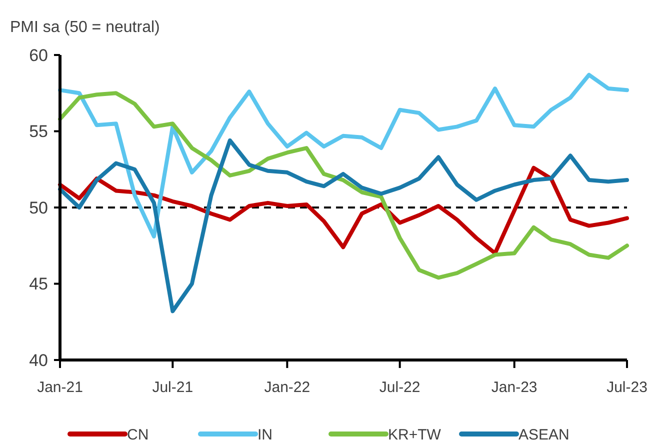 The width and height of the screenshot is (662, 448). What do you see at coordinates (173, 387) in the screenshot?
I see `x-tick-label: Jul-21` at bounding box center [173, 387].